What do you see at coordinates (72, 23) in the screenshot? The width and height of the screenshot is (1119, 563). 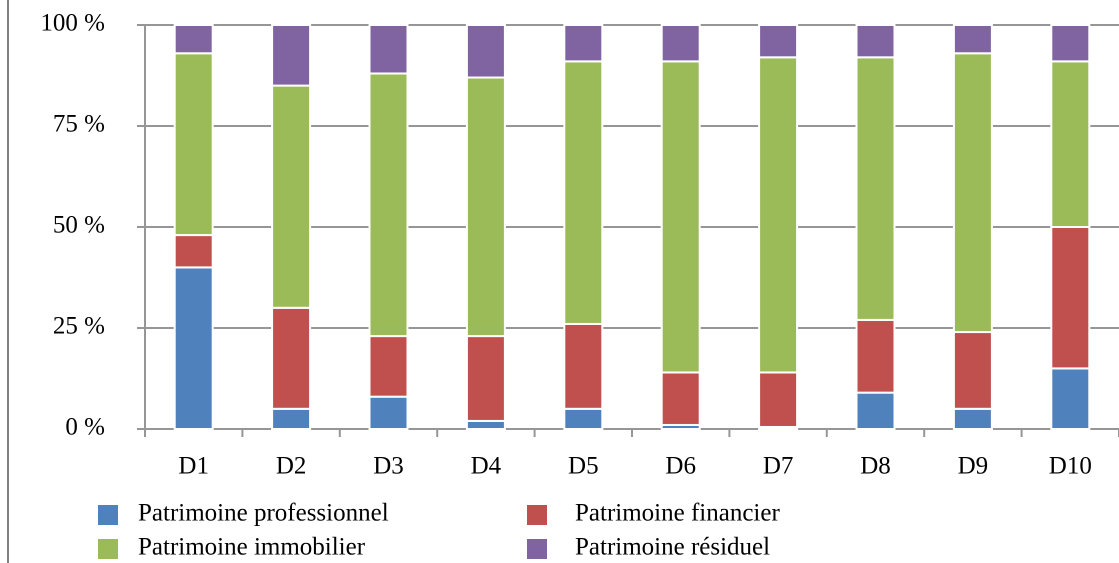 I see `y-tick-label: 100 %` at bounding box center [72, 23].